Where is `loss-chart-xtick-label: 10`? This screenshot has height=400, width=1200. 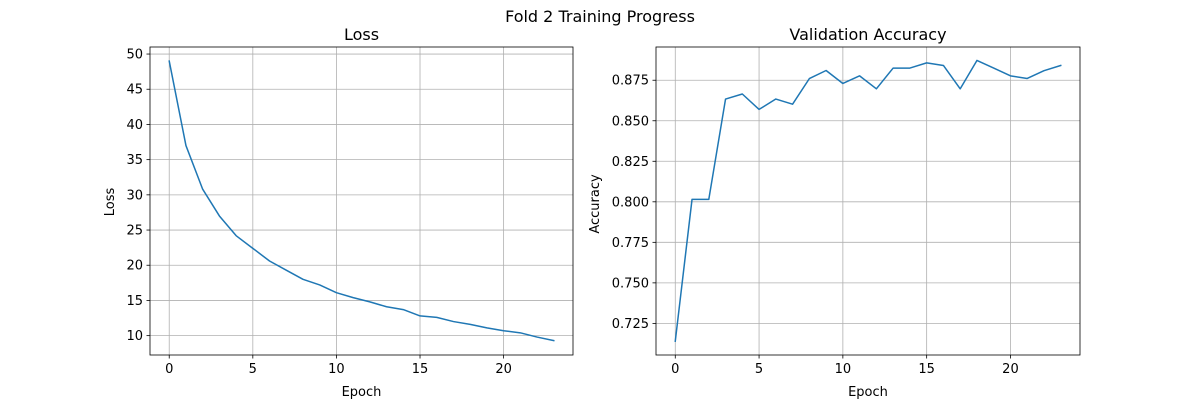 loss-chart-xtick-label: 10 is located at coordinates (336, 369).